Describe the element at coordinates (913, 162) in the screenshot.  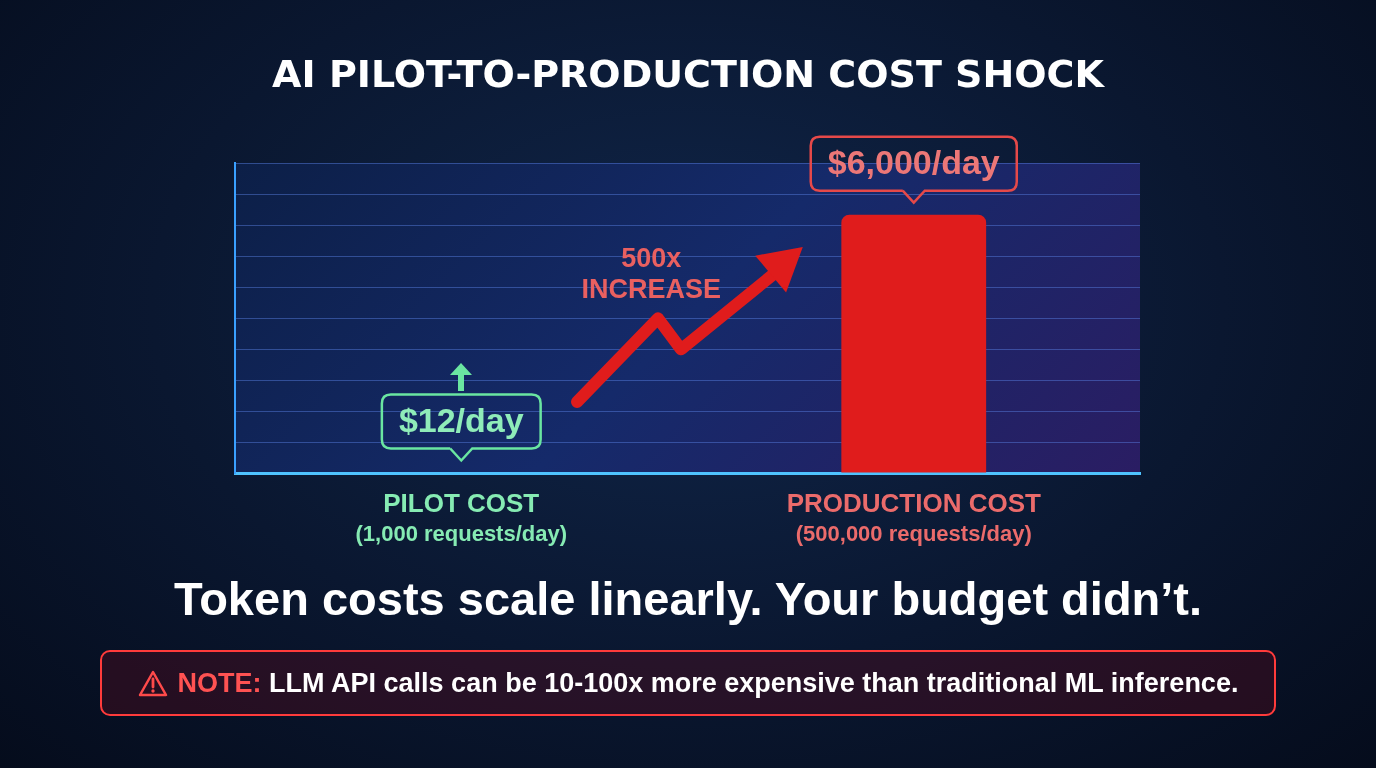
I see `data-label: $6,000/day` at that location.